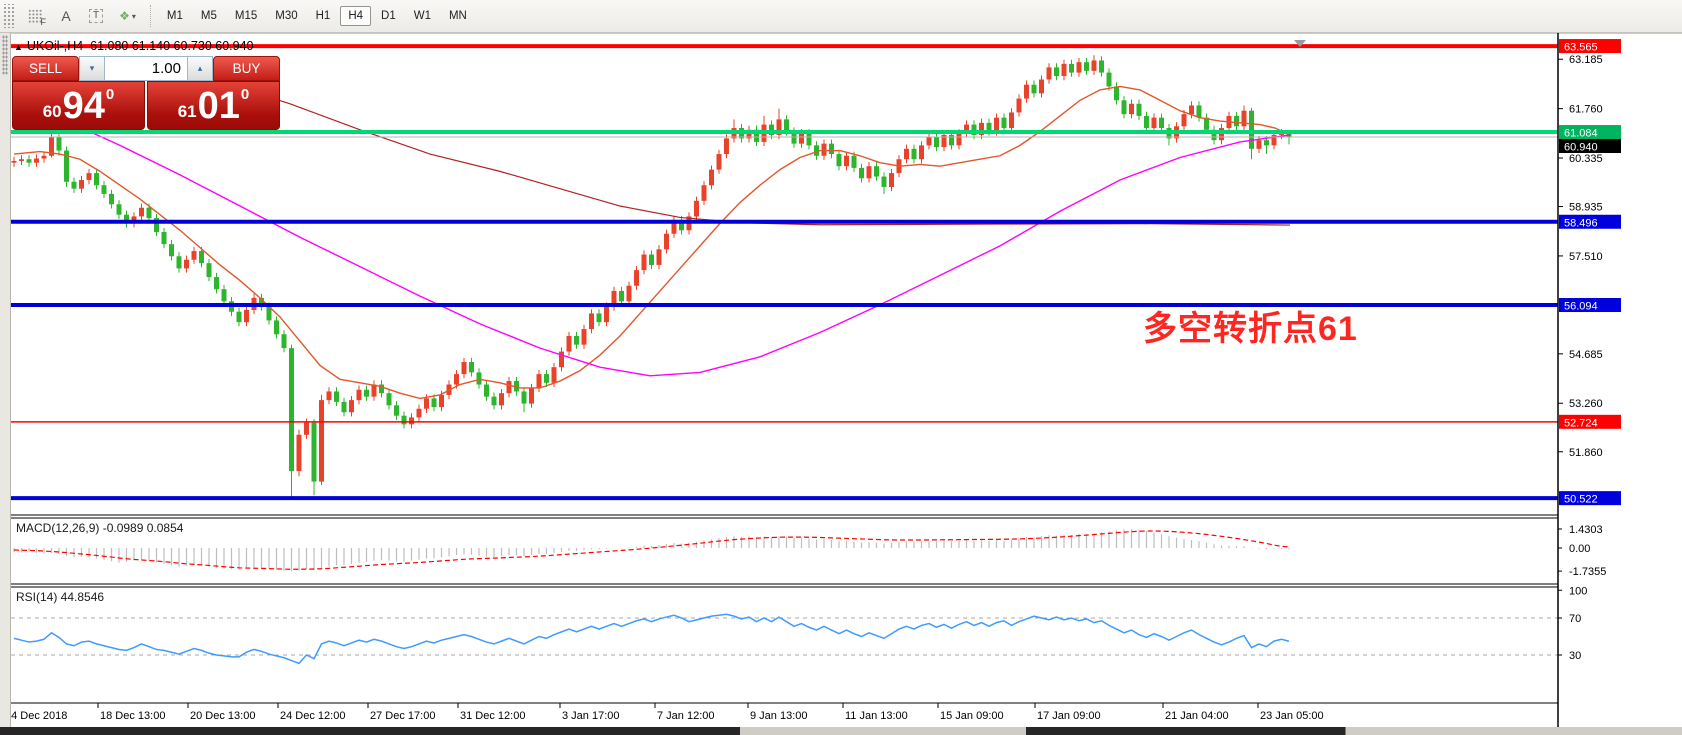 The image size is (1682, 735). I want to click on symbol-ohlc-text: UKOil-,H4 61.080 61.140 60.730 60.940, so click(140, 46).